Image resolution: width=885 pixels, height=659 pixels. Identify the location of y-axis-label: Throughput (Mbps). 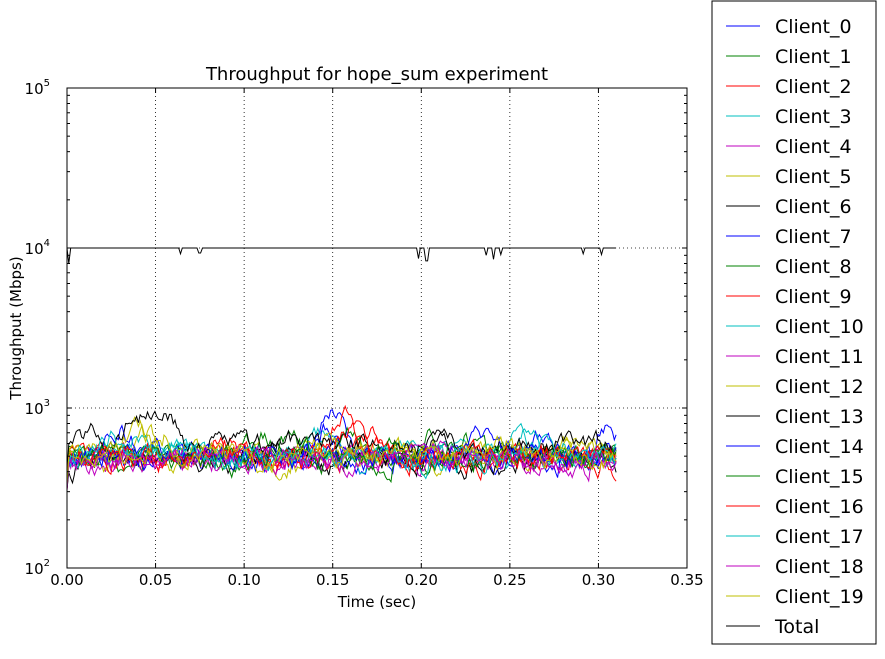
(16, 328).